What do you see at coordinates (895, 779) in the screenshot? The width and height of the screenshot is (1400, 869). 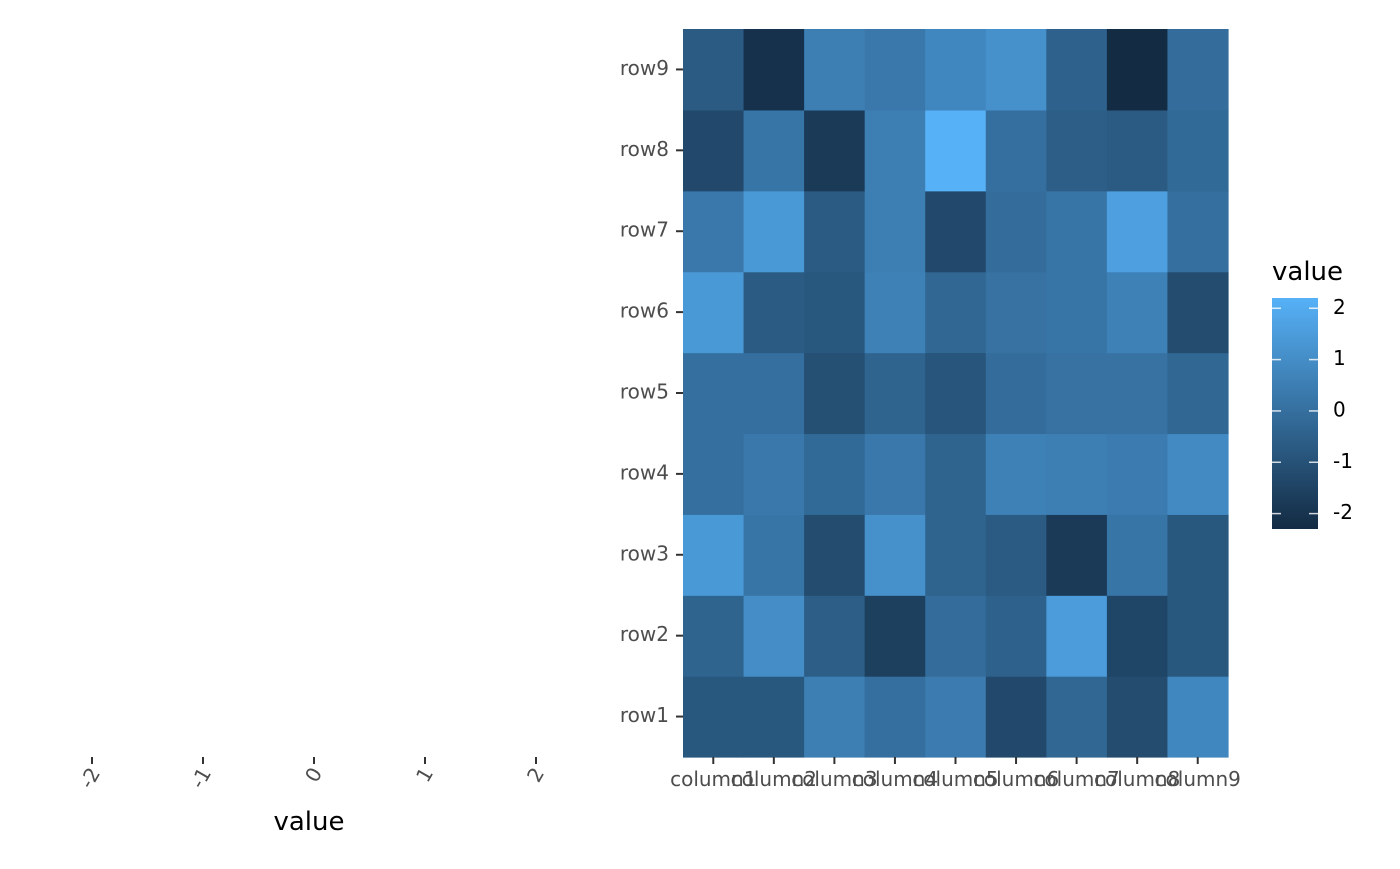 I see `x-tick-label: column4` at bounding box center [895, 779].